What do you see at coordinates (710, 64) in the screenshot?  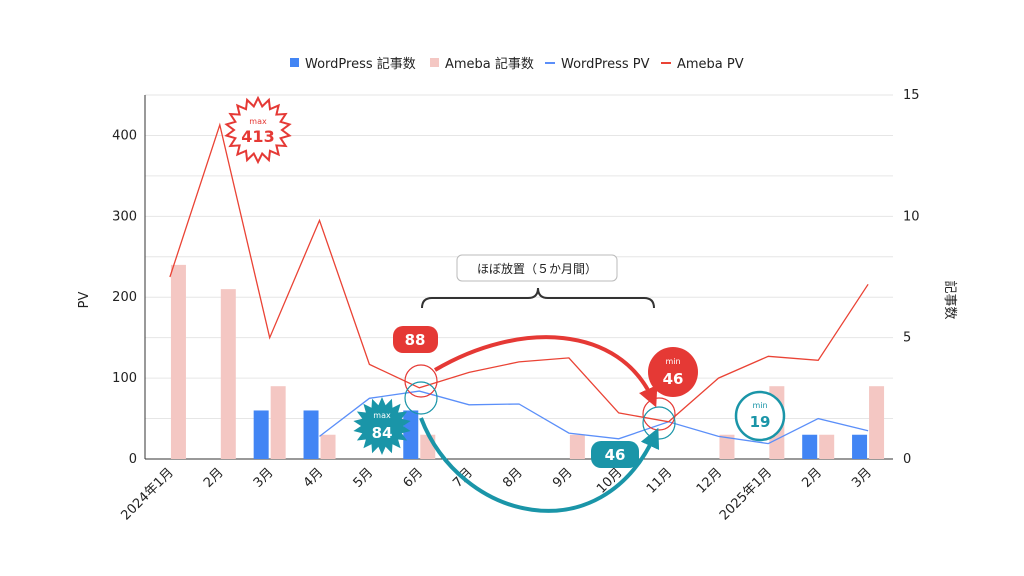 I see `legend-label-ameba-pv: Ameba PV` at bounding box center [710, 64].